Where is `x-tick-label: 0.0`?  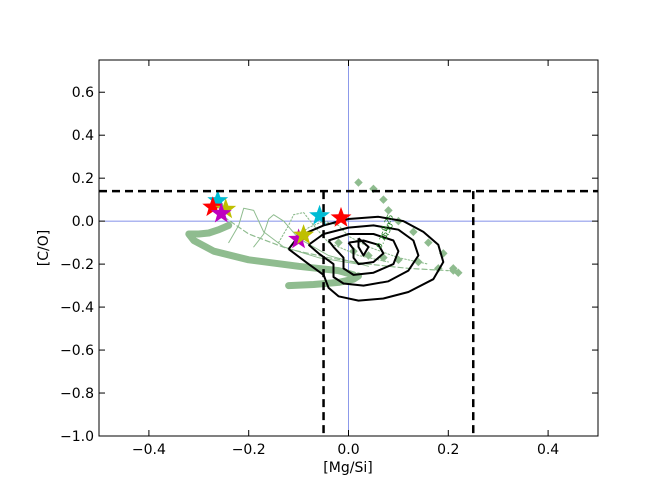
x-tick-label: 0.0 is located at coordinates (348, 450).